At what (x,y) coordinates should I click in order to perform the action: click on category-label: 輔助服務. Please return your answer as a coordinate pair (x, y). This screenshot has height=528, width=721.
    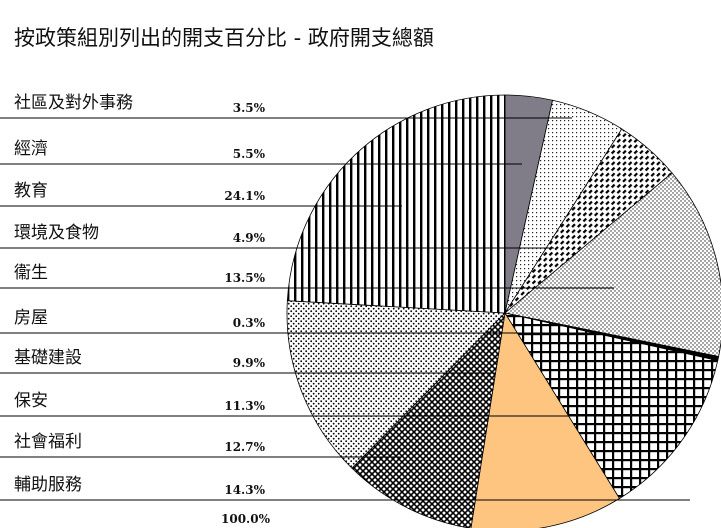
    Looking at the image, I should click on (48, 485).